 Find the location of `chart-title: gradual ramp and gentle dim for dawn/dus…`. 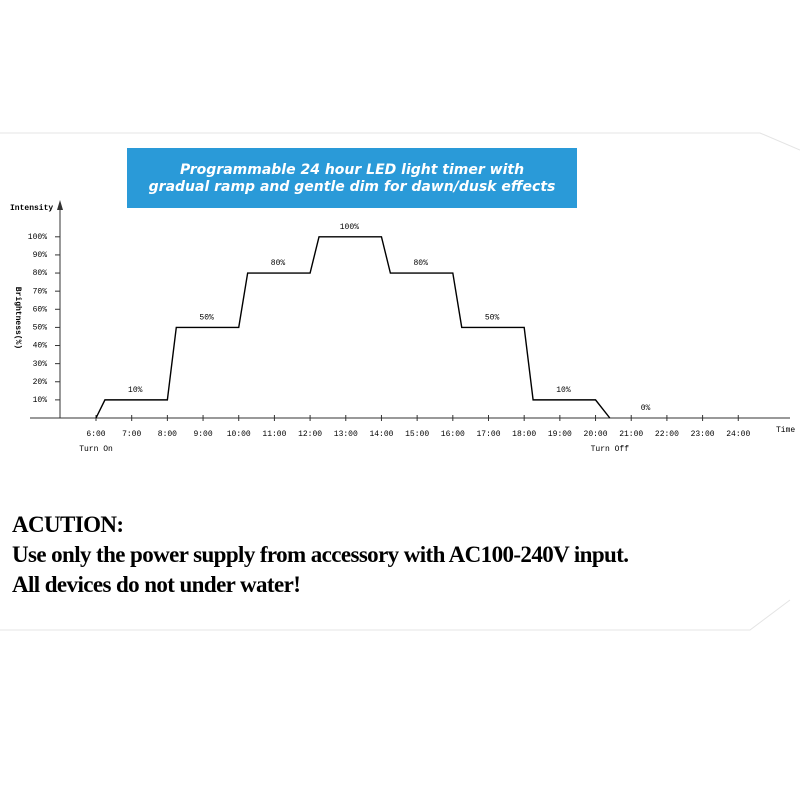

chart-title: gradual ramp and gentle dim for dawn/dus… is located at coordinates (352, 187).